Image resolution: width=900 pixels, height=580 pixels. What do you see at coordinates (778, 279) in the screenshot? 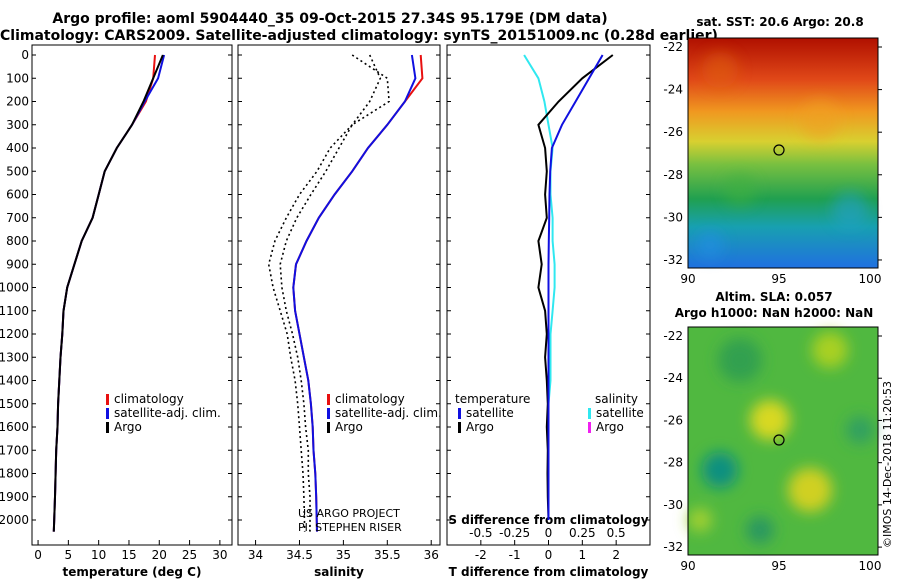
I see `sst-axes-lon-label: 95` at bounding box center [778, 279].